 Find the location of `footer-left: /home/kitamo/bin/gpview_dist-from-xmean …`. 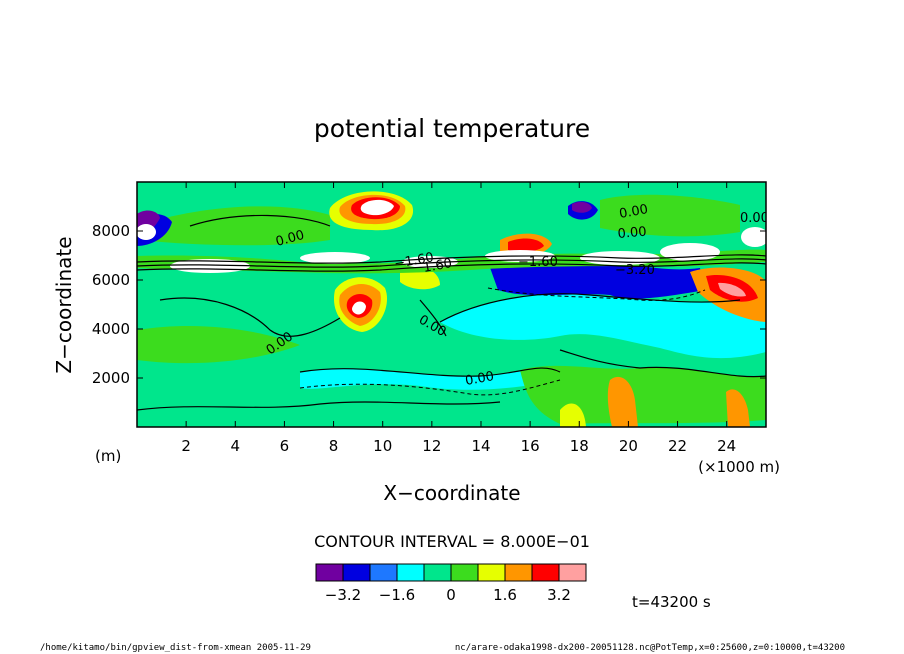

footer-left: /home/kitamo/bin/gpview_dist-from-xmean … is located at coordinates (175, 648).